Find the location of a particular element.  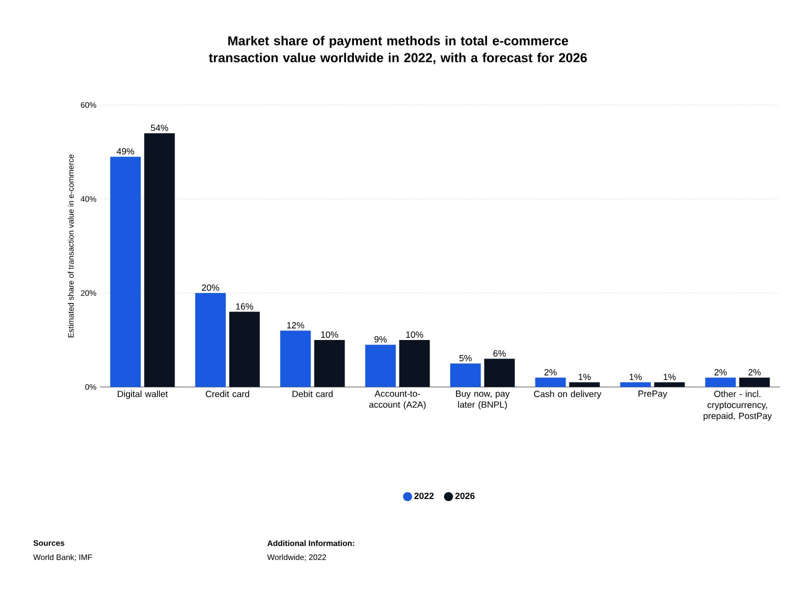

x-tick-label: PrePay is located at coordinates (653, 394).